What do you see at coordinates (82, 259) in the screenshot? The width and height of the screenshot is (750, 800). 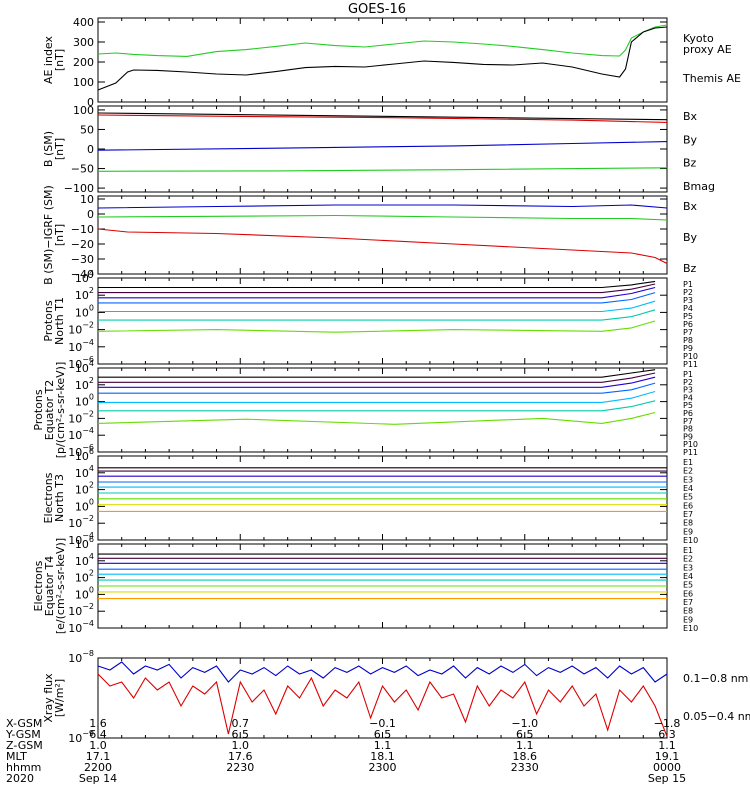 I see `y-tick-label: −30` at bounding box center [82, 259].